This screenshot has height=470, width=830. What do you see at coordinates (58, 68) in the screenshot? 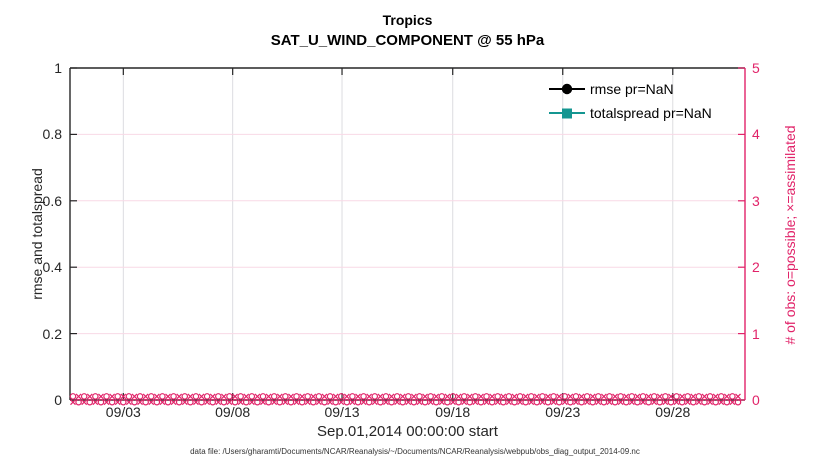
I see `y-left-tick-label: 1` at bounding box center [58, 68].